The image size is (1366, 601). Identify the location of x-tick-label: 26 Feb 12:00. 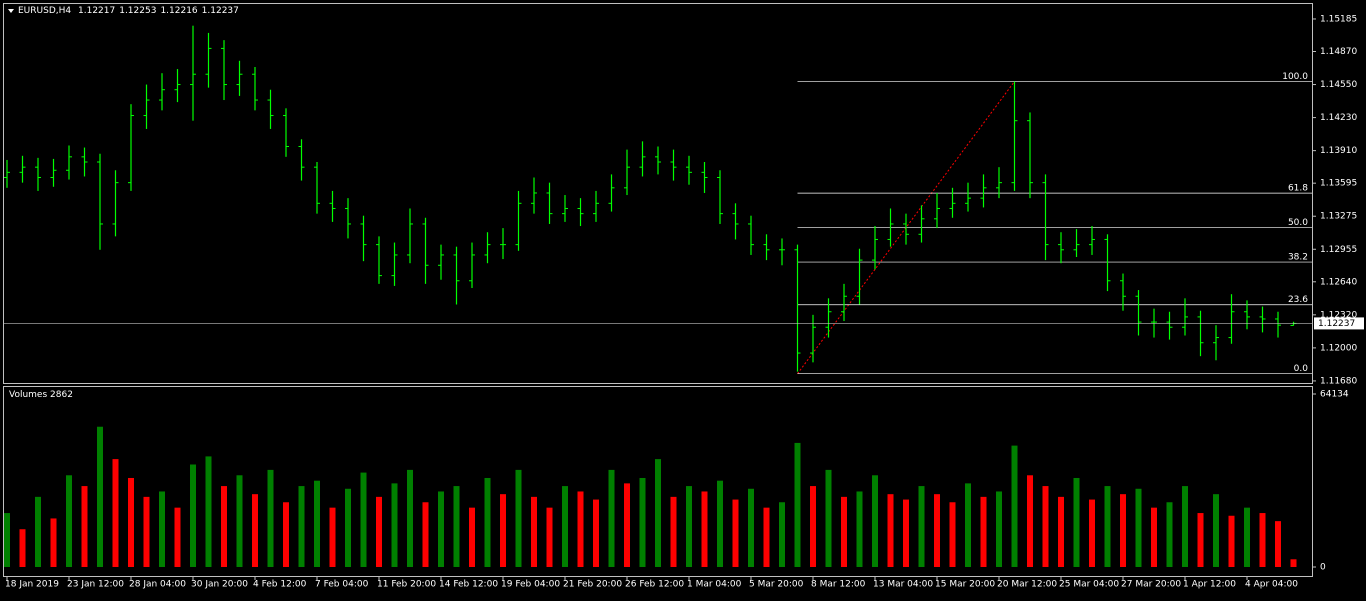
(654, 585).